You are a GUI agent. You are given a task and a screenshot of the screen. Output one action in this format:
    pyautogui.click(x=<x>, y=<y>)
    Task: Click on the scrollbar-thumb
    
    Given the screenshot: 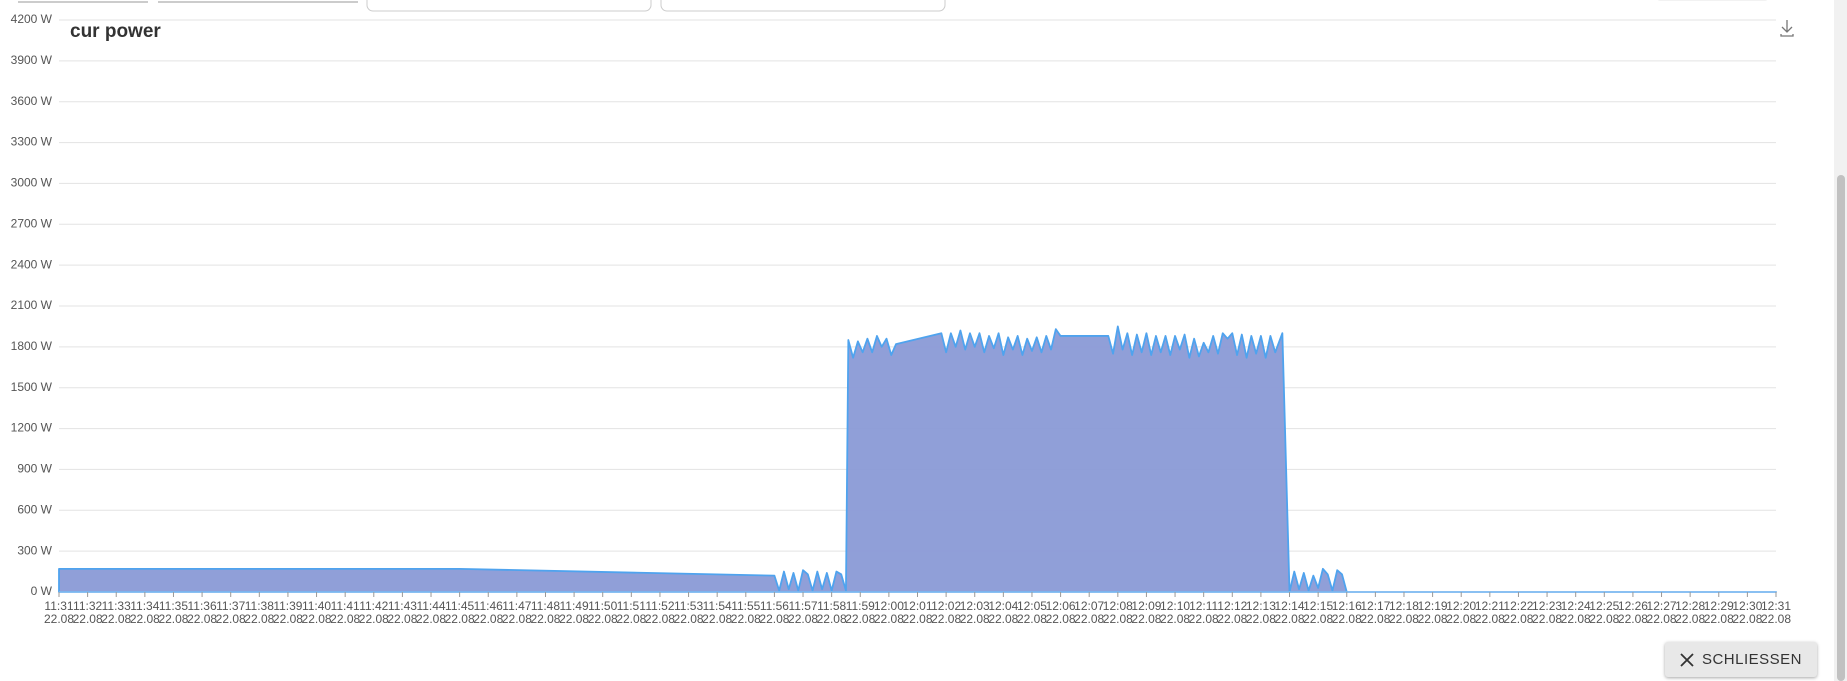 What is the action you would take?
    pyautogui.click(x=1841, y=428)
    